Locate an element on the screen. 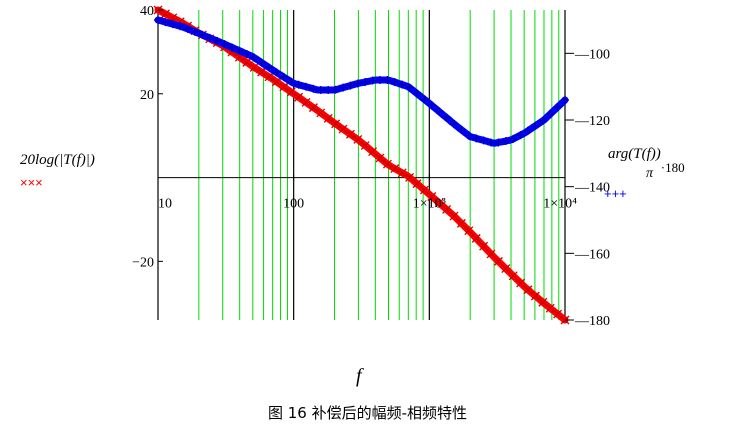 This screenshot has width=735, height=443. right-tick-label: —180 is located at coordinates (592, 321).